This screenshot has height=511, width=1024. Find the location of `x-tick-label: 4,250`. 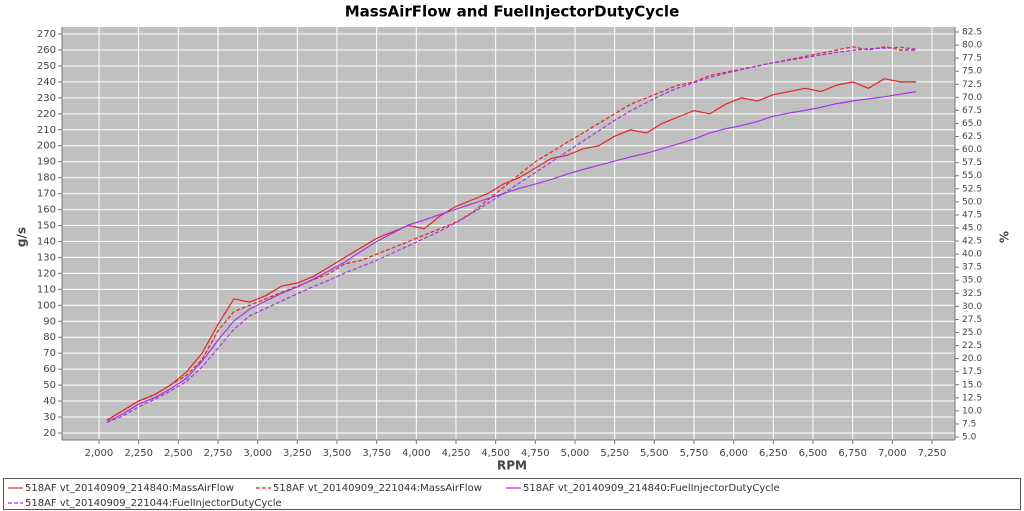

x-tick-label: 4,250 is located at coordinates (456, 453).